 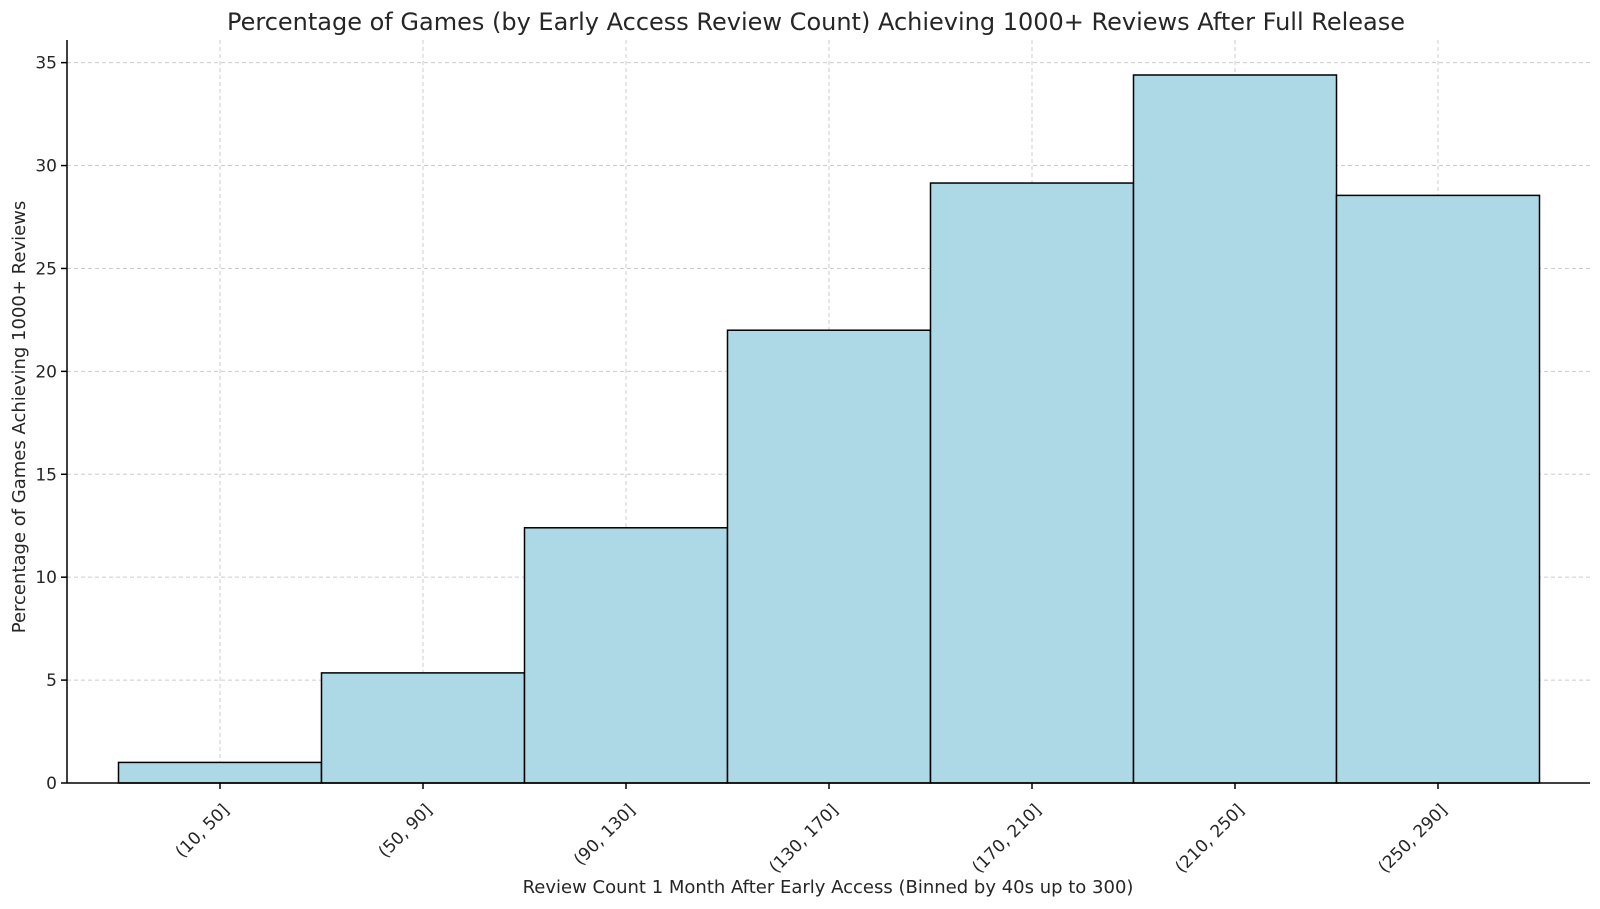 What do you see at coordinates (1209, 838) in the screenshot?
I see `x-tick-label: (210, 250]` at bounding box center [1209, 838].